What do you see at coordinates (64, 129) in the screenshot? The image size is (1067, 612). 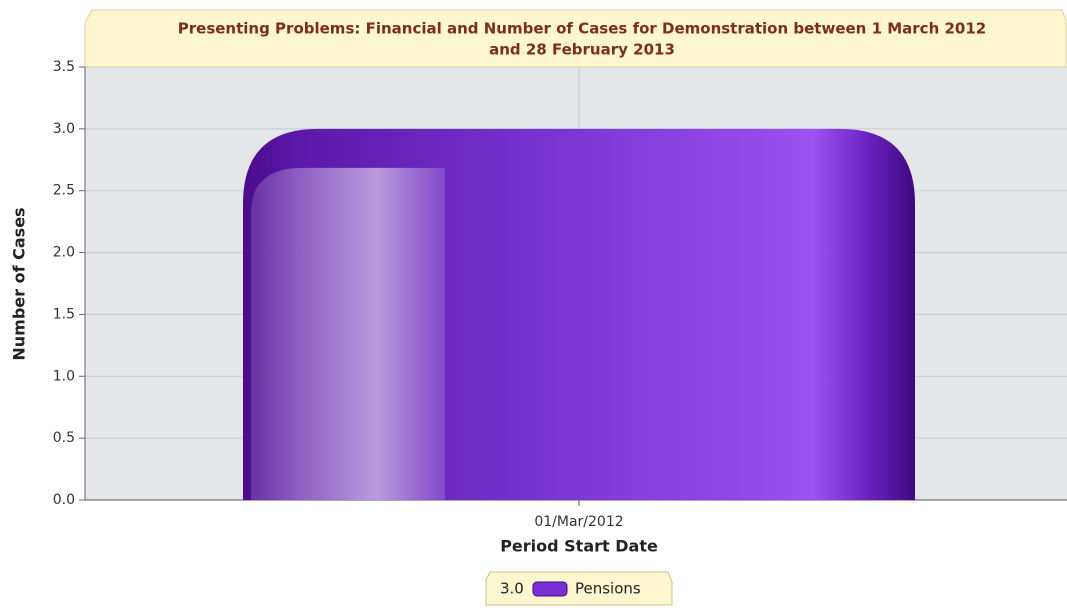 I see `y-tick-label: 3.0` at bounding box center [64, 129].